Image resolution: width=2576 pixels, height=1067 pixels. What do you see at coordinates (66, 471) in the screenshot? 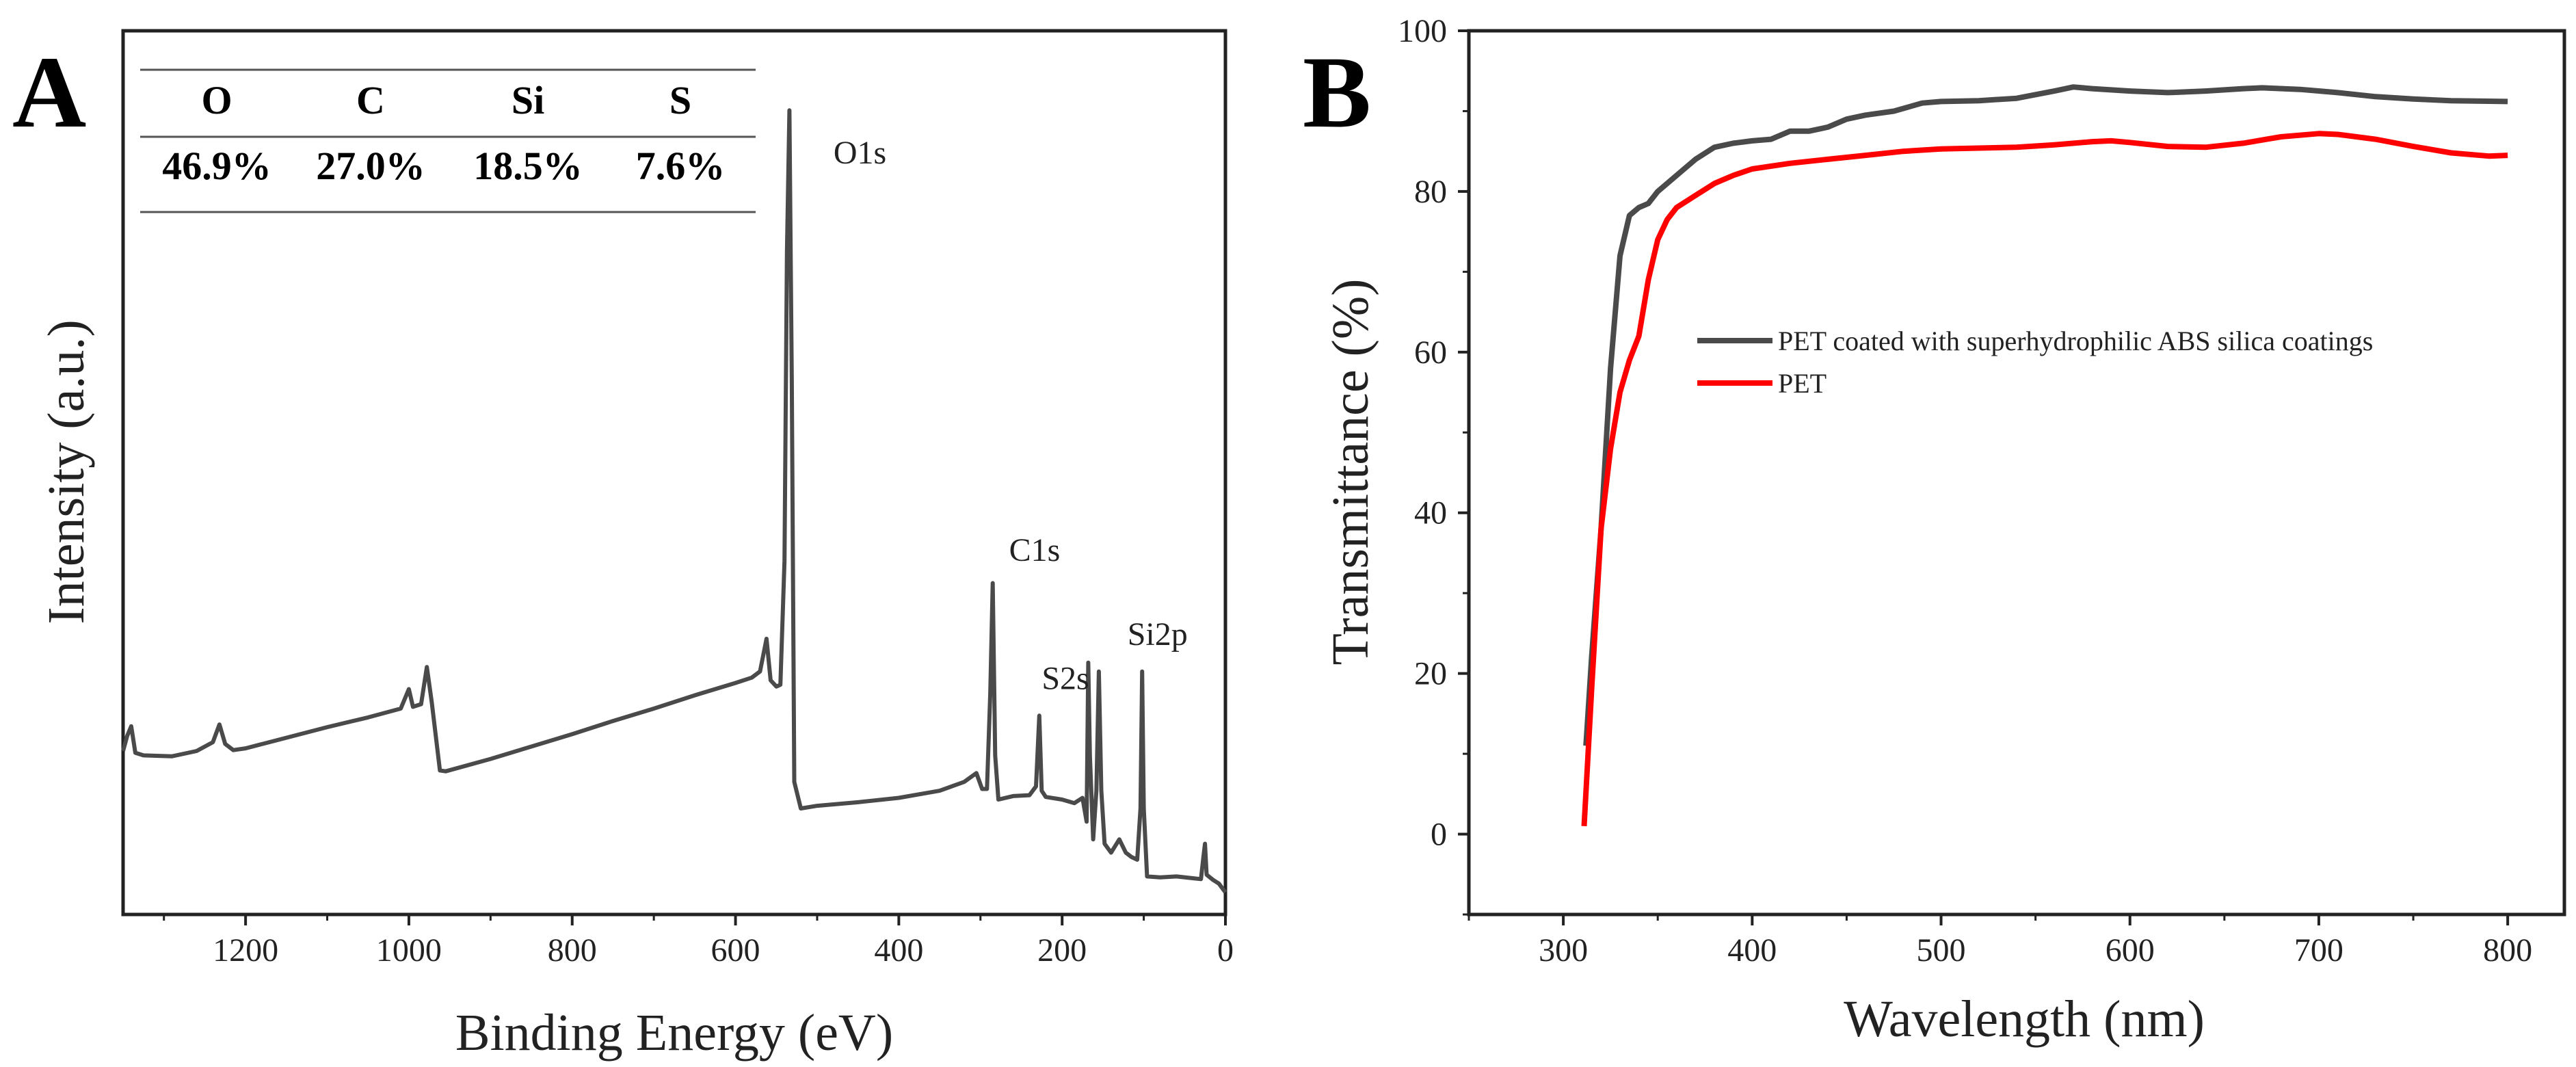
I see `panel-a-y-axis-title: Intensity (a.u.)` at bounding box center [66, 471].